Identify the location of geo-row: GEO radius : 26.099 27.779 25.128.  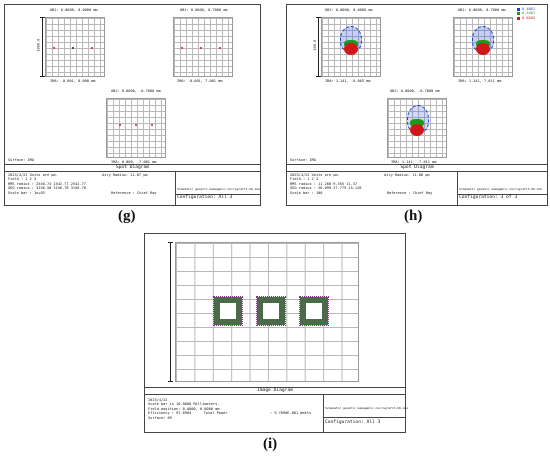
(326, 188).